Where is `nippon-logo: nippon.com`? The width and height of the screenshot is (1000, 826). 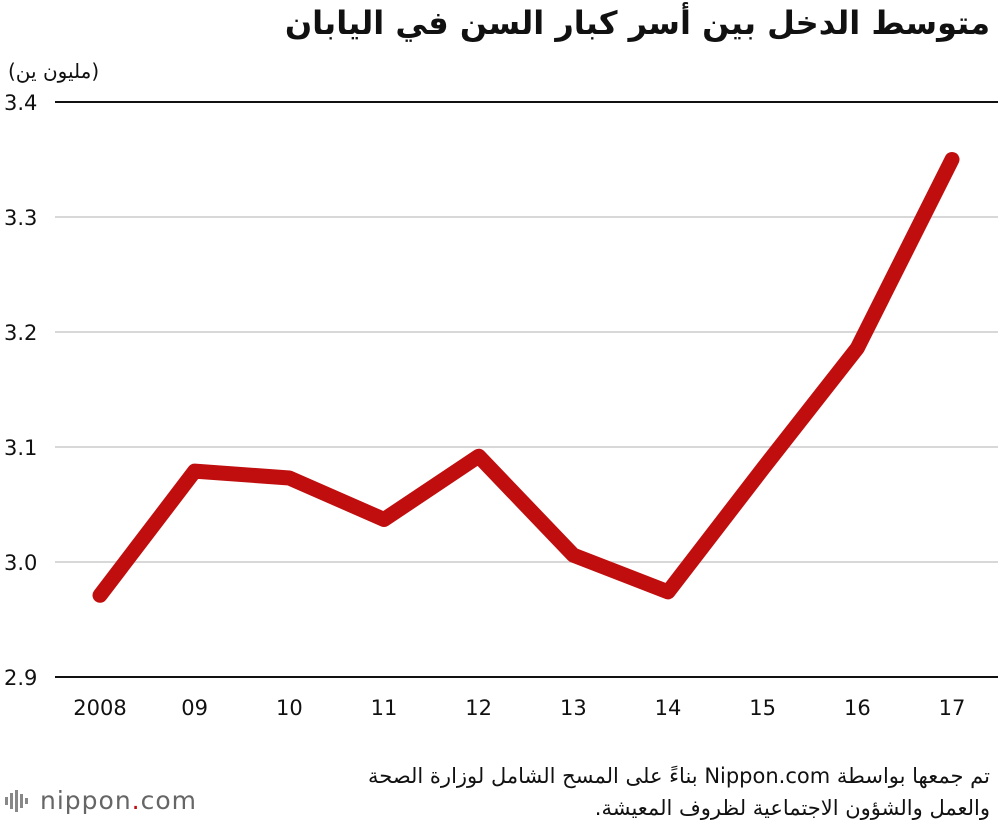 nippon-logo: nippon.com is located at coordinates (100, 800).